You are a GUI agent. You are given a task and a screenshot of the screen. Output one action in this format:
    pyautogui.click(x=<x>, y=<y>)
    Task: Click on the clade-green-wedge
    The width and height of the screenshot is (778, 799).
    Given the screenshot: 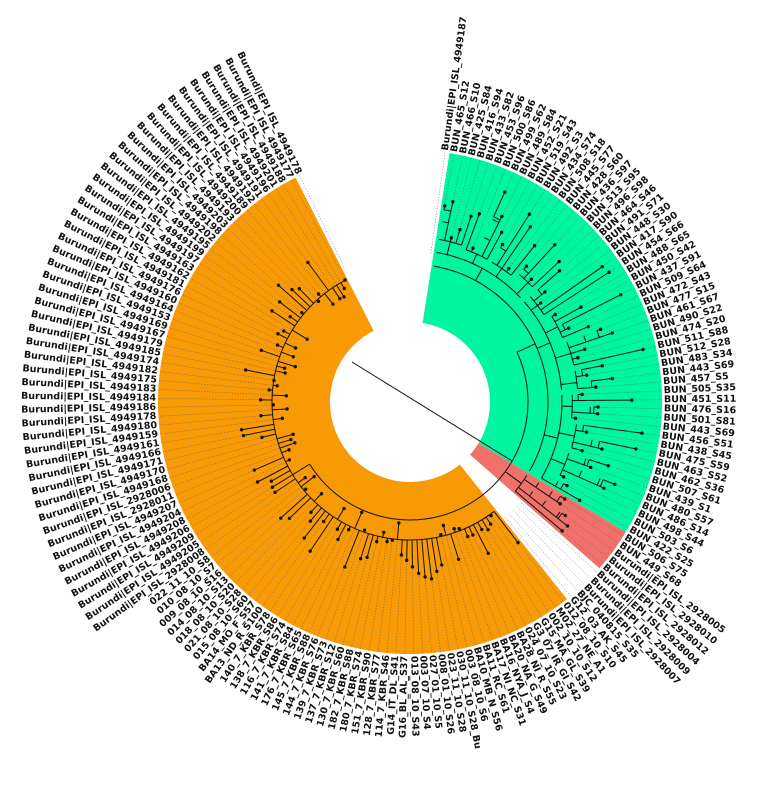 What is the action you would take?
    pyautogui.click(x=542, y=343)
    